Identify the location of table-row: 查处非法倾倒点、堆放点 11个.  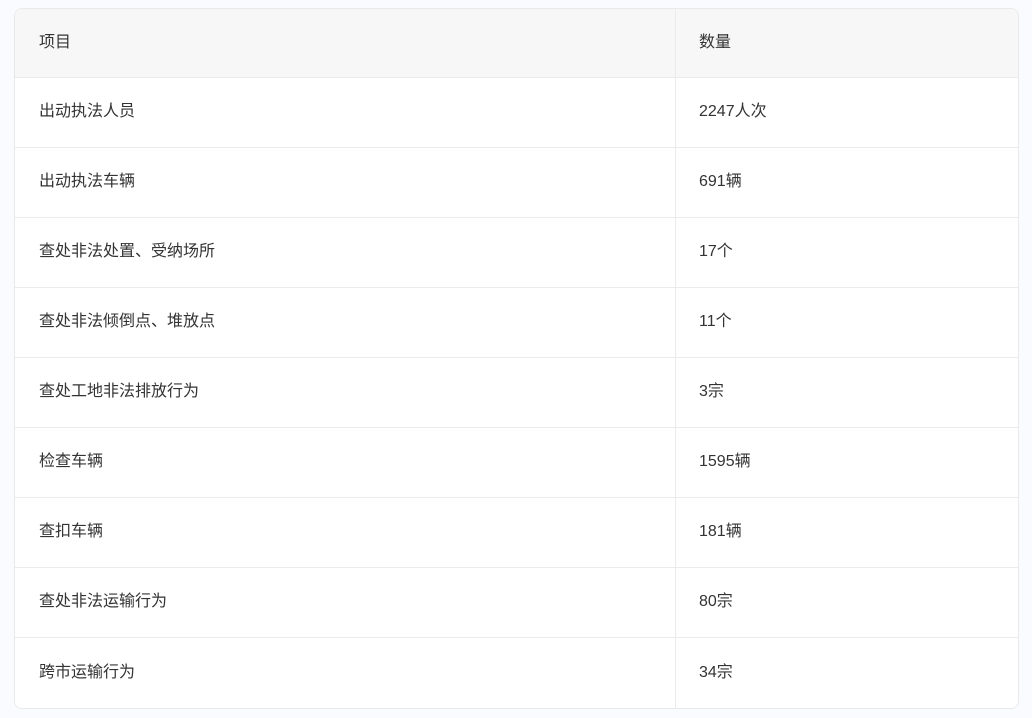
(516, 323).